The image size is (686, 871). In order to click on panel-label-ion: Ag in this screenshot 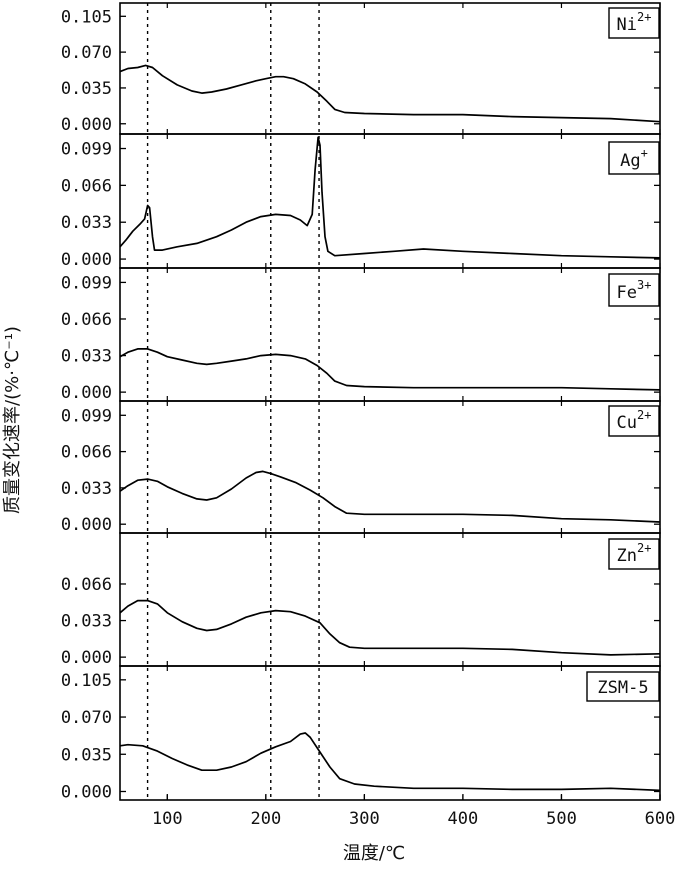, I will do `click(630, 161)`.